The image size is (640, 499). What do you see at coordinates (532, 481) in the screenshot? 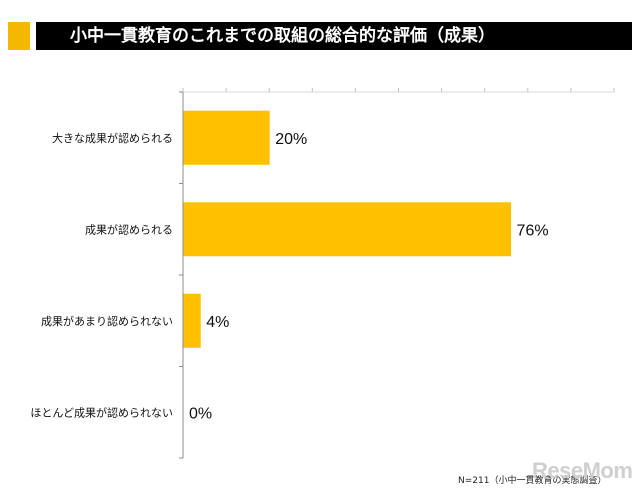
I see `footnote: N=211（小中一貫教育の実態調査）` at bounding box center [532, 481].